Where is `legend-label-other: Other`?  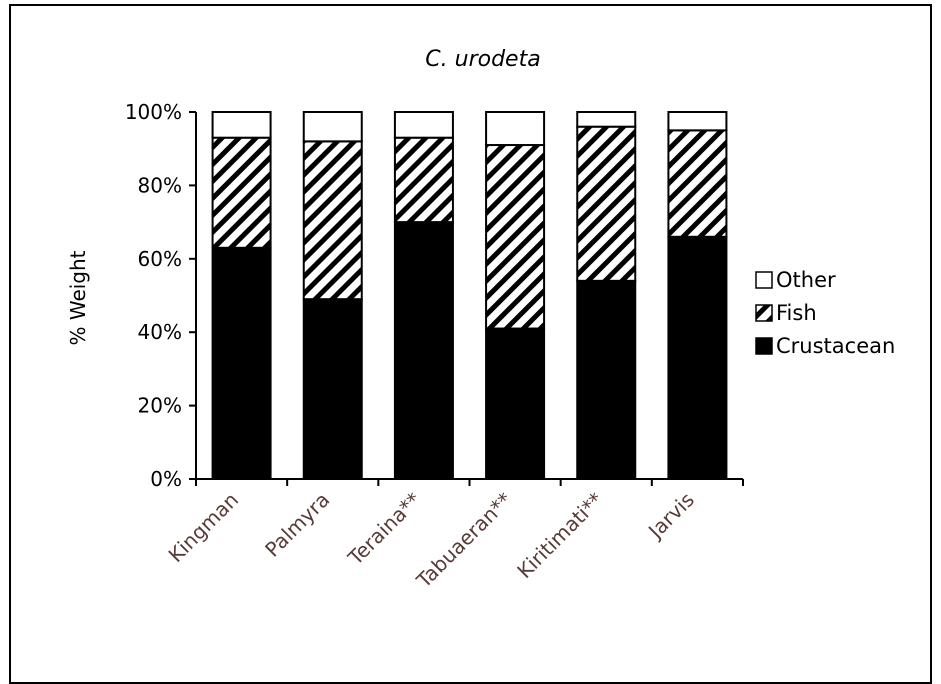 legend-label-other: Other is located at coordinates (806, 280).